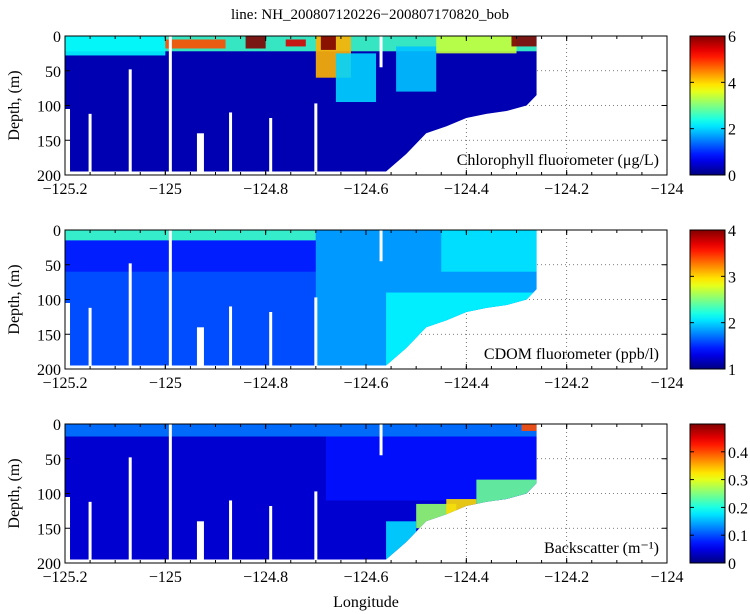  What do you see at coordinates (732, 130) in the screenshot?
I see `colorbar-tick-label: 2` at bounding box center [732, 130].